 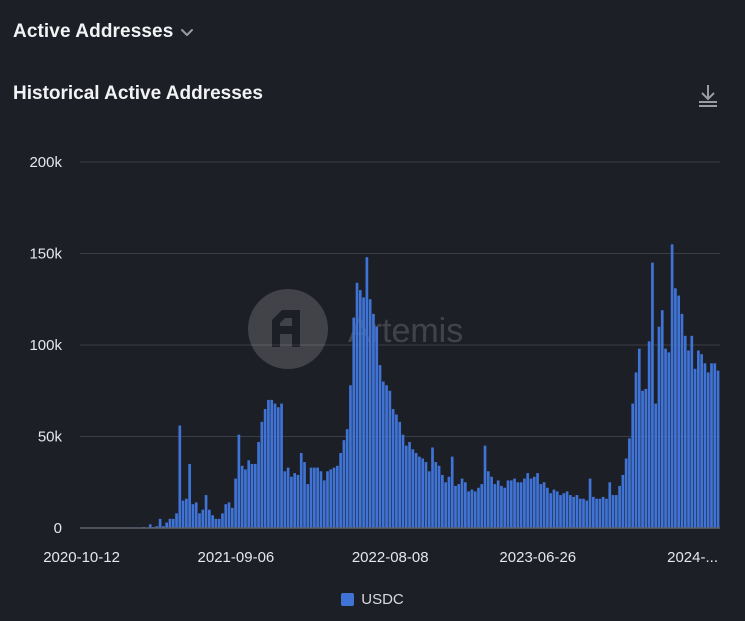 I want to click on y-tick-label: 100k, so click(x=45, y=345).